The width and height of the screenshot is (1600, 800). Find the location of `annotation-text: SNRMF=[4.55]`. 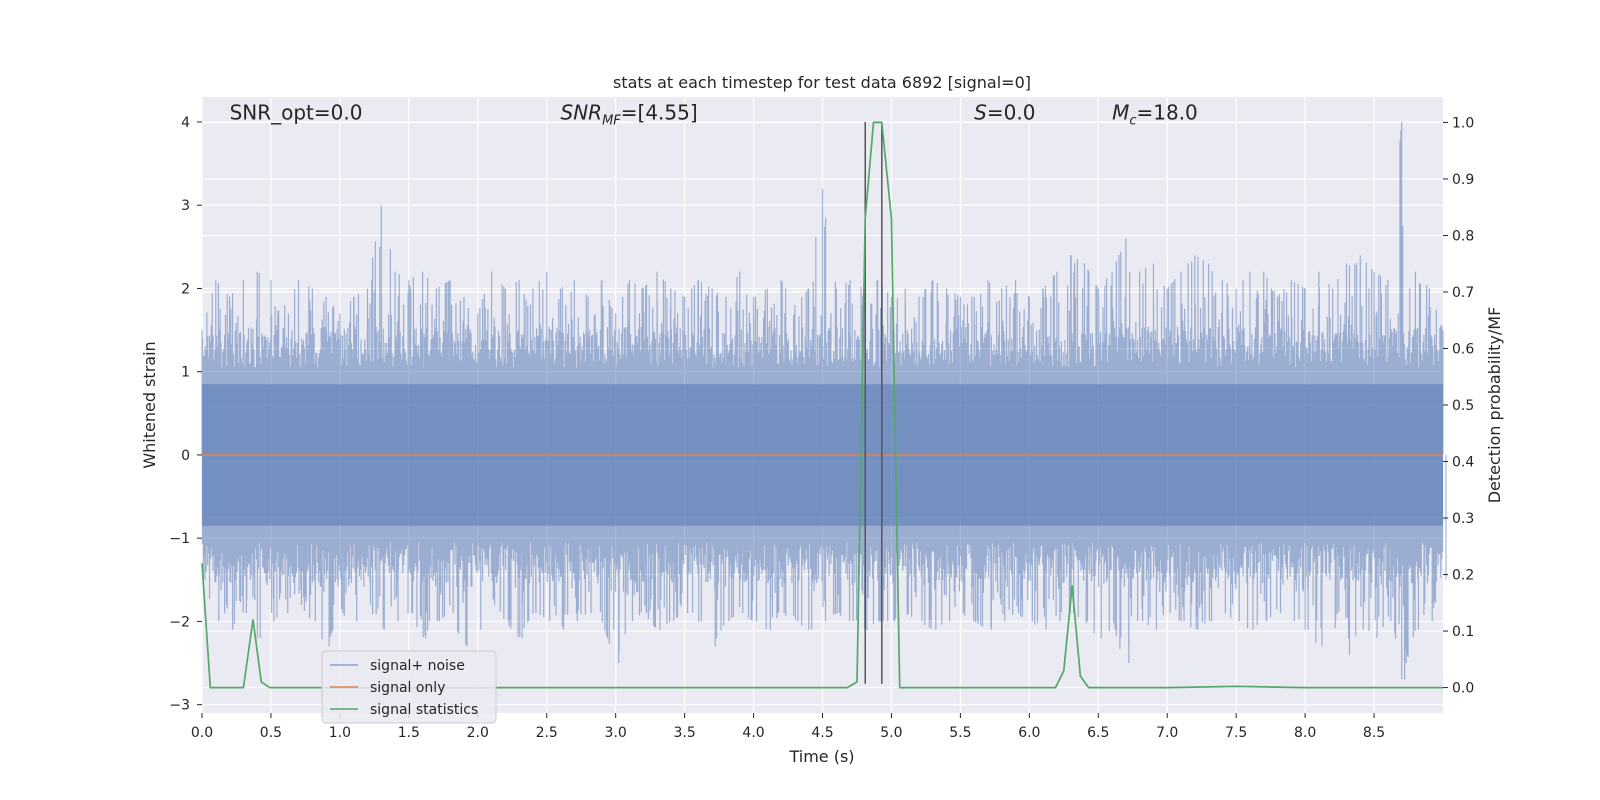

annotation-text: SNRMF=[4.55] is located at coordinates (629, 115).